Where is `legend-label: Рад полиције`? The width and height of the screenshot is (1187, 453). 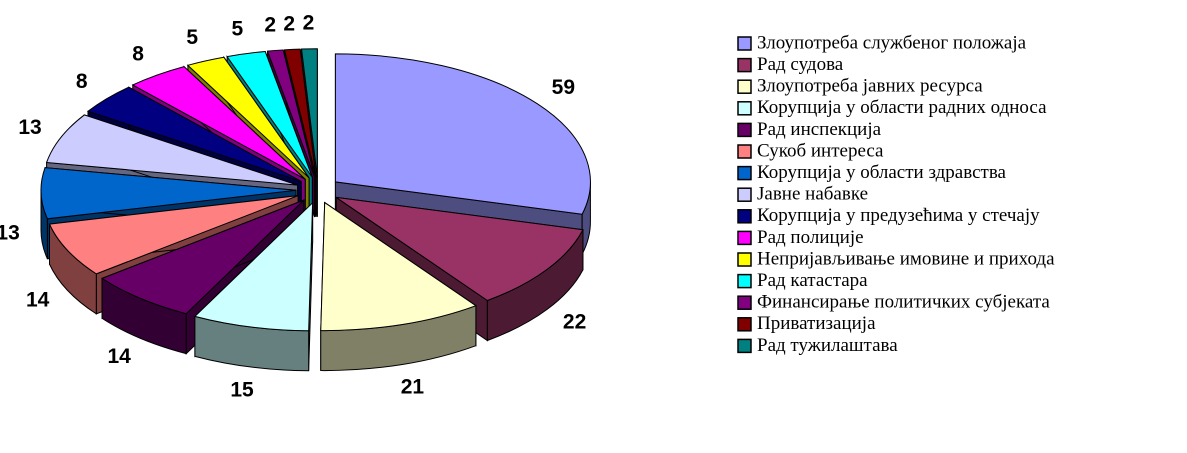
legend-label: Рад полиције is located at coordinates (810, 237).